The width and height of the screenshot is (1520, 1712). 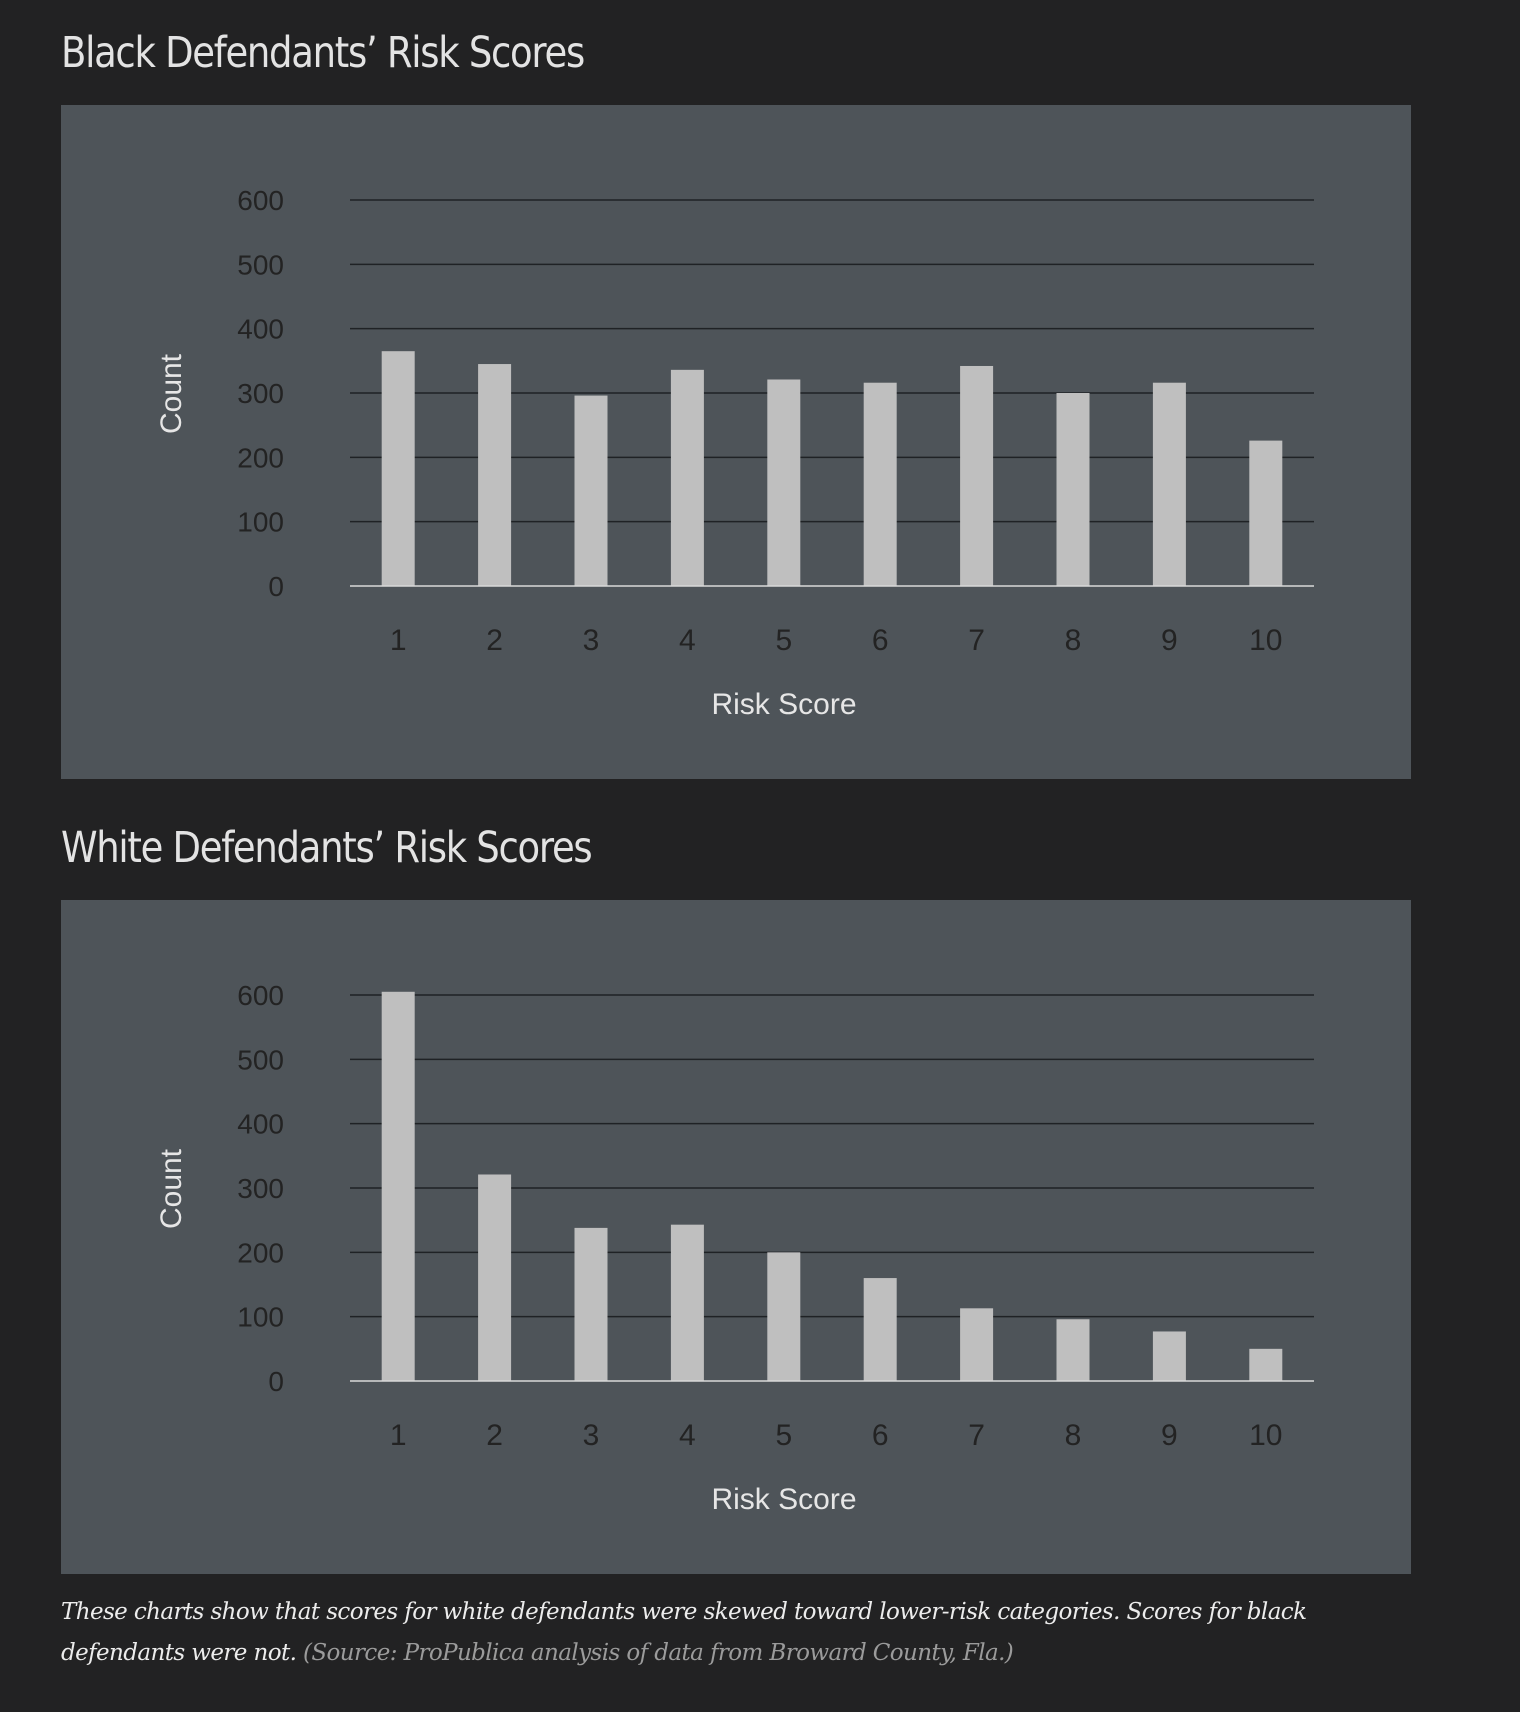 What do you see at coordinates (323, 53) in the screenshot?
I see `chart-title-black: Black Defendants’ Risk Scores` at bounding box center [323, 53].